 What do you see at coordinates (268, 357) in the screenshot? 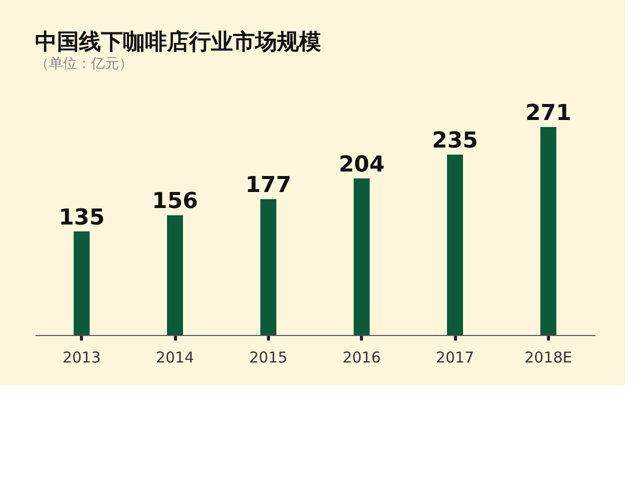
I see `x-tick-label: 2015` at bounding box center [268, 357].